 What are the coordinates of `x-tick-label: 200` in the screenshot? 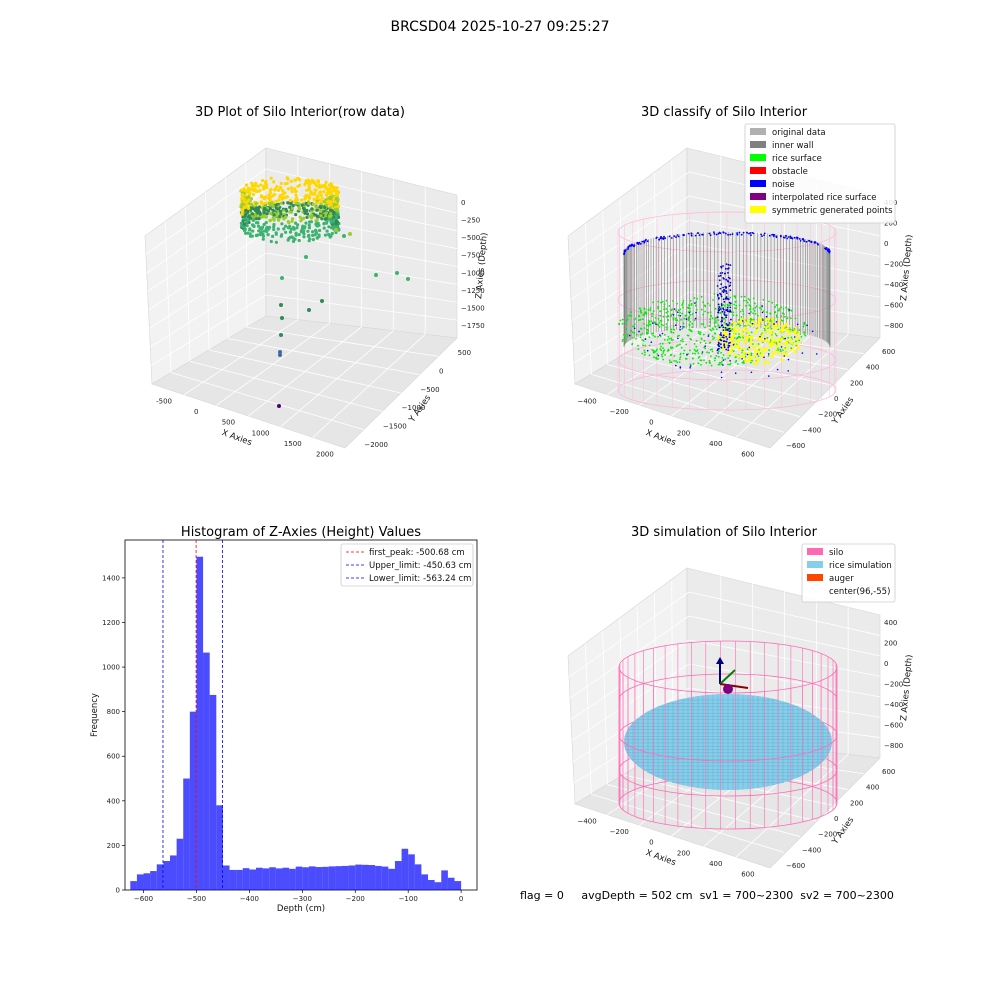 It's located at (683, 433).